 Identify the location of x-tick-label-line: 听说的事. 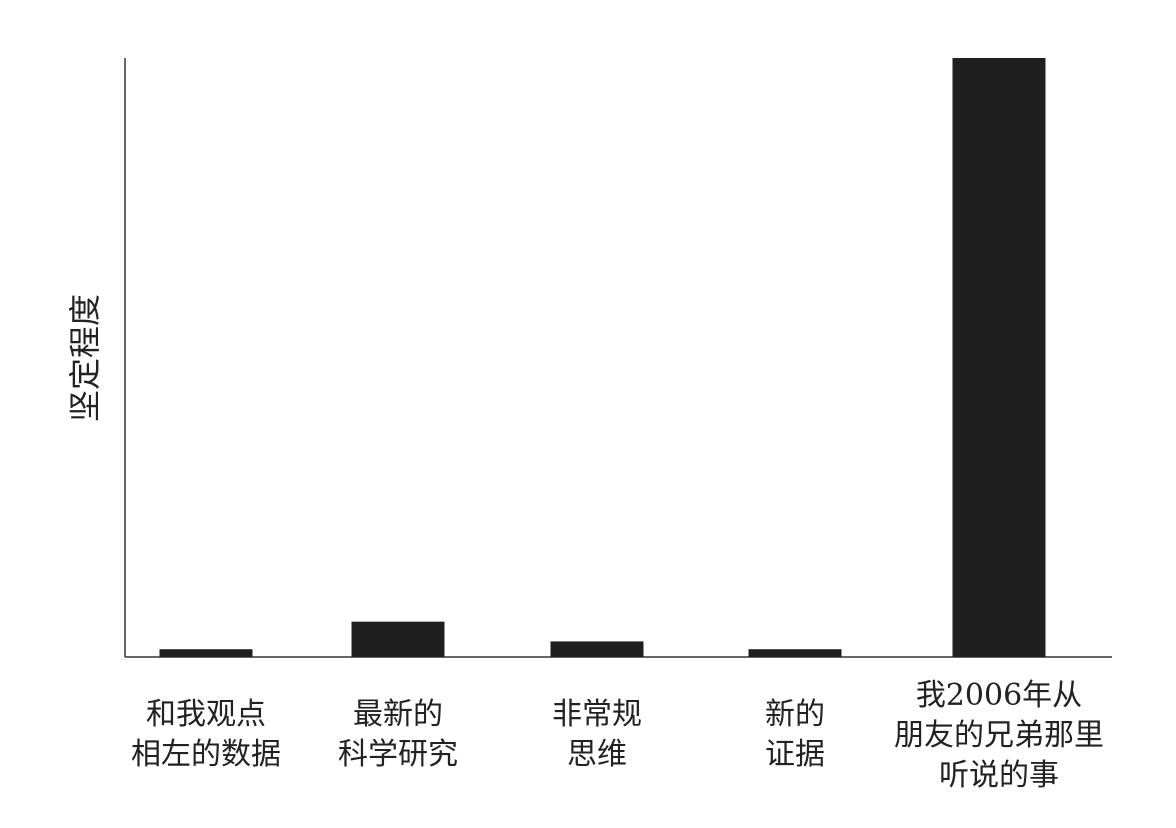
(999, 775).